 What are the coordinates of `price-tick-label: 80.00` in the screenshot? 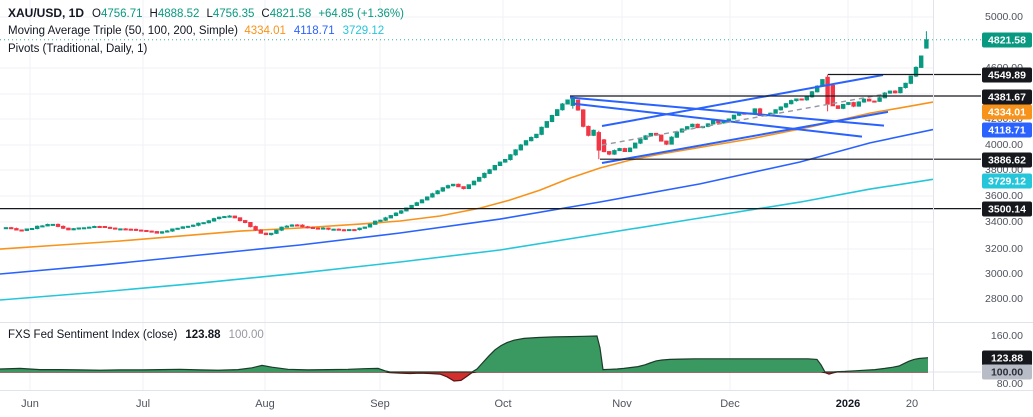 It's located at (1009, 384).